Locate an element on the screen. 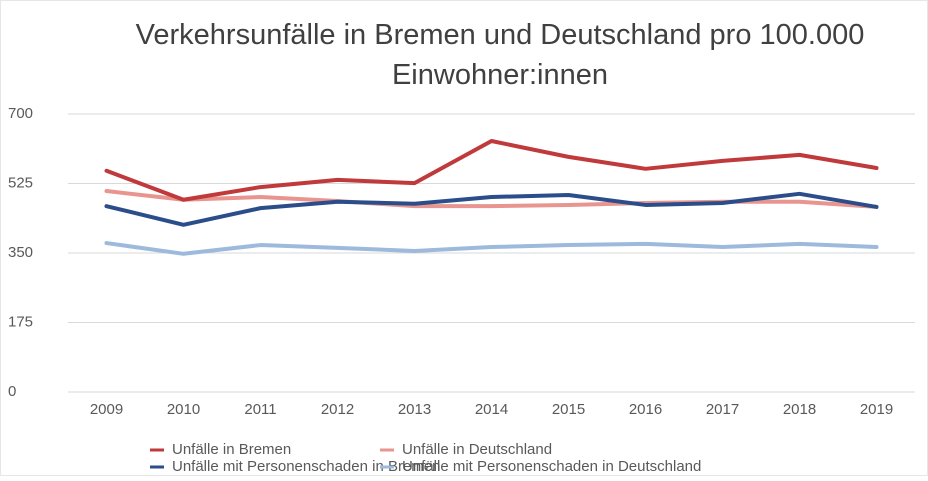 The height and width of the screenshot is (481, 928). x-tick-label: 2017 is located at coordinates (722, 409).